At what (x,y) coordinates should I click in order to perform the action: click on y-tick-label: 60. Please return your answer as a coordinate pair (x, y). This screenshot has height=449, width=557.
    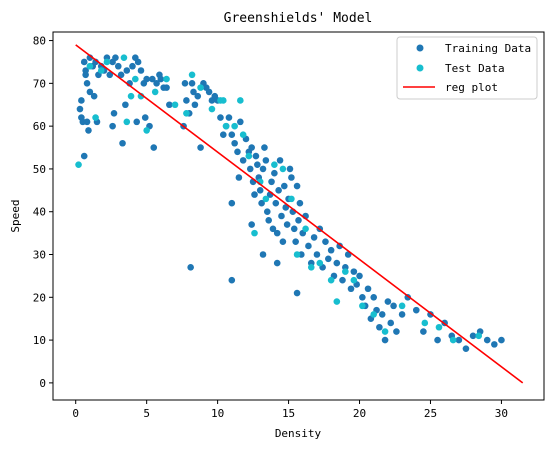
    Looking at the image, I should click on (39, 126).